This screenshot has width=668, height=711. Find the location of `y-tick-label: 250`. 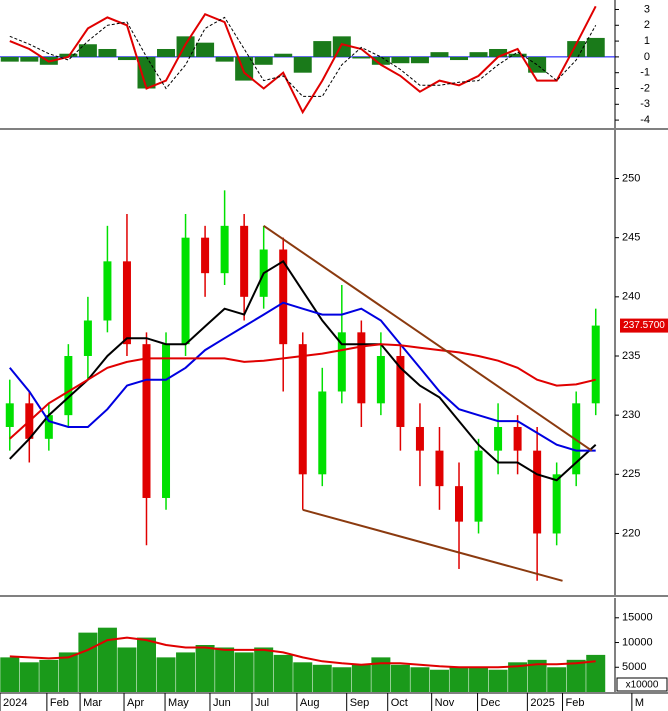

y-tick-label: 250 is located at coordinates (631, 178).